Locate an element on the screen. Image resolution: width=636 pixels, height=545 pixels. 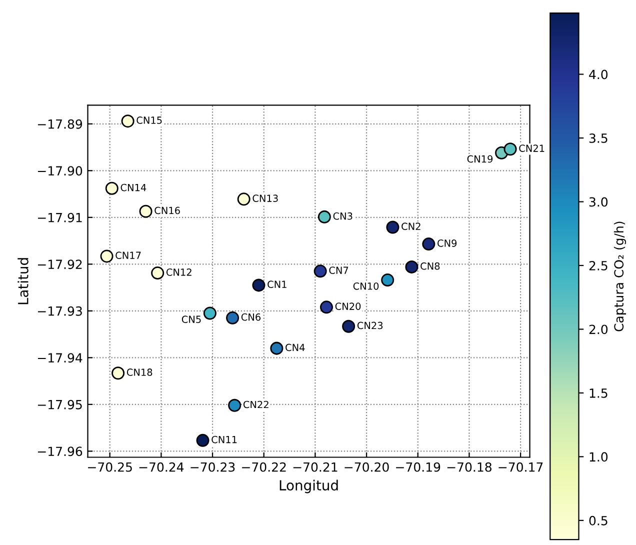
color-bar-label: 2.5 is located at coordinates (598, 265).